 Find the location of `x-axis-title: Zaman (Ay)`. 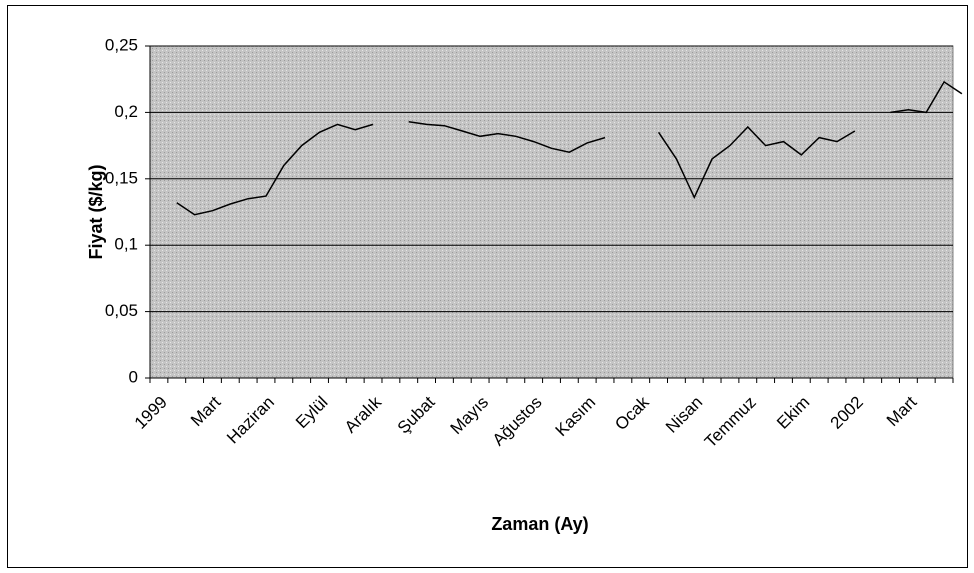

x-axis-title: Zaman (Ay) is located at coordinates (539, 524).